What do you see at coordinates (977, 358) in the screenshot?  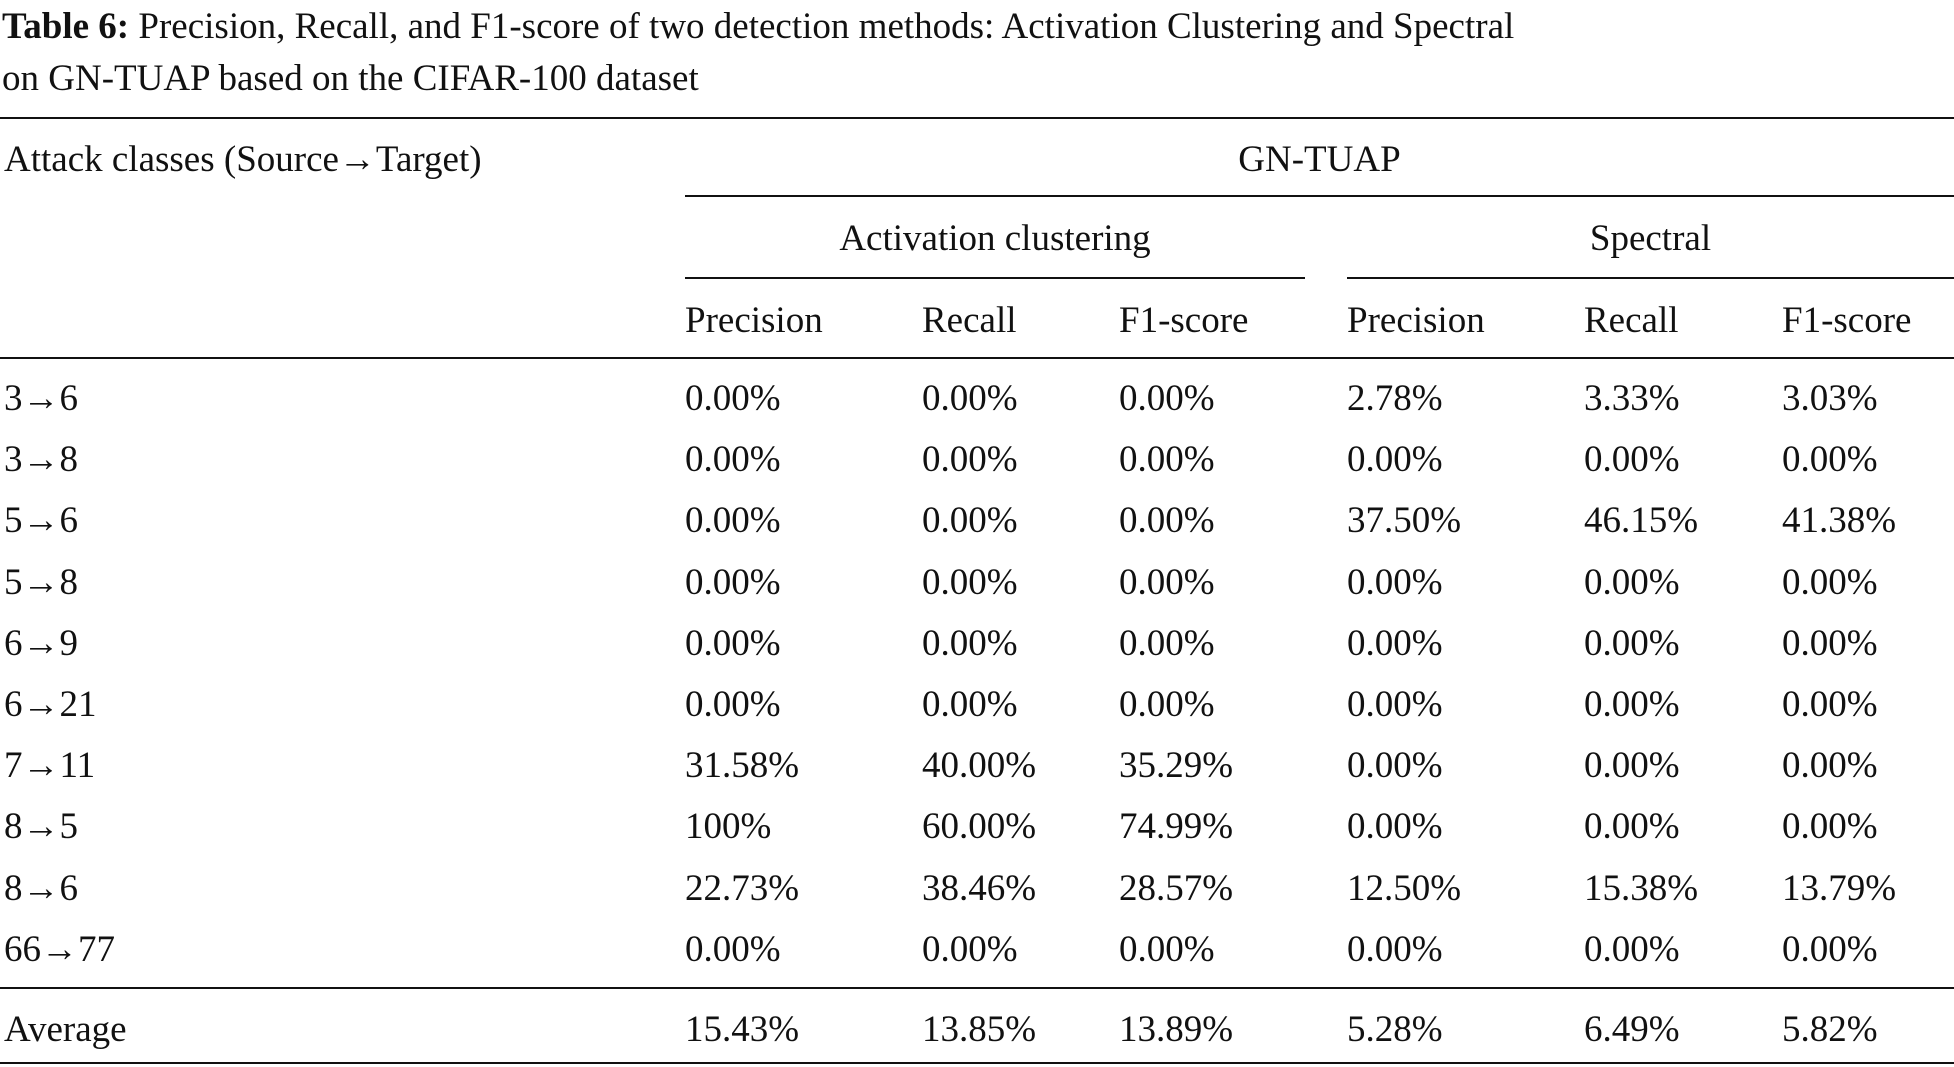 I see `header-rule` at bounding box center [977, 358].